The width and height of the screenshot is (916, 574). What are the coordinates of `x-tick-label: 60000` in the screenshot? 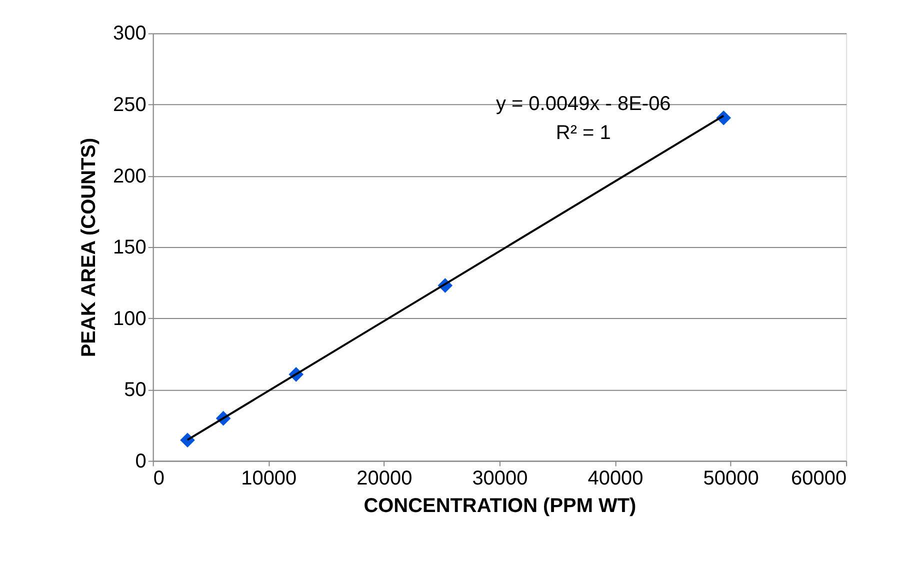 It's located at (819, 478).